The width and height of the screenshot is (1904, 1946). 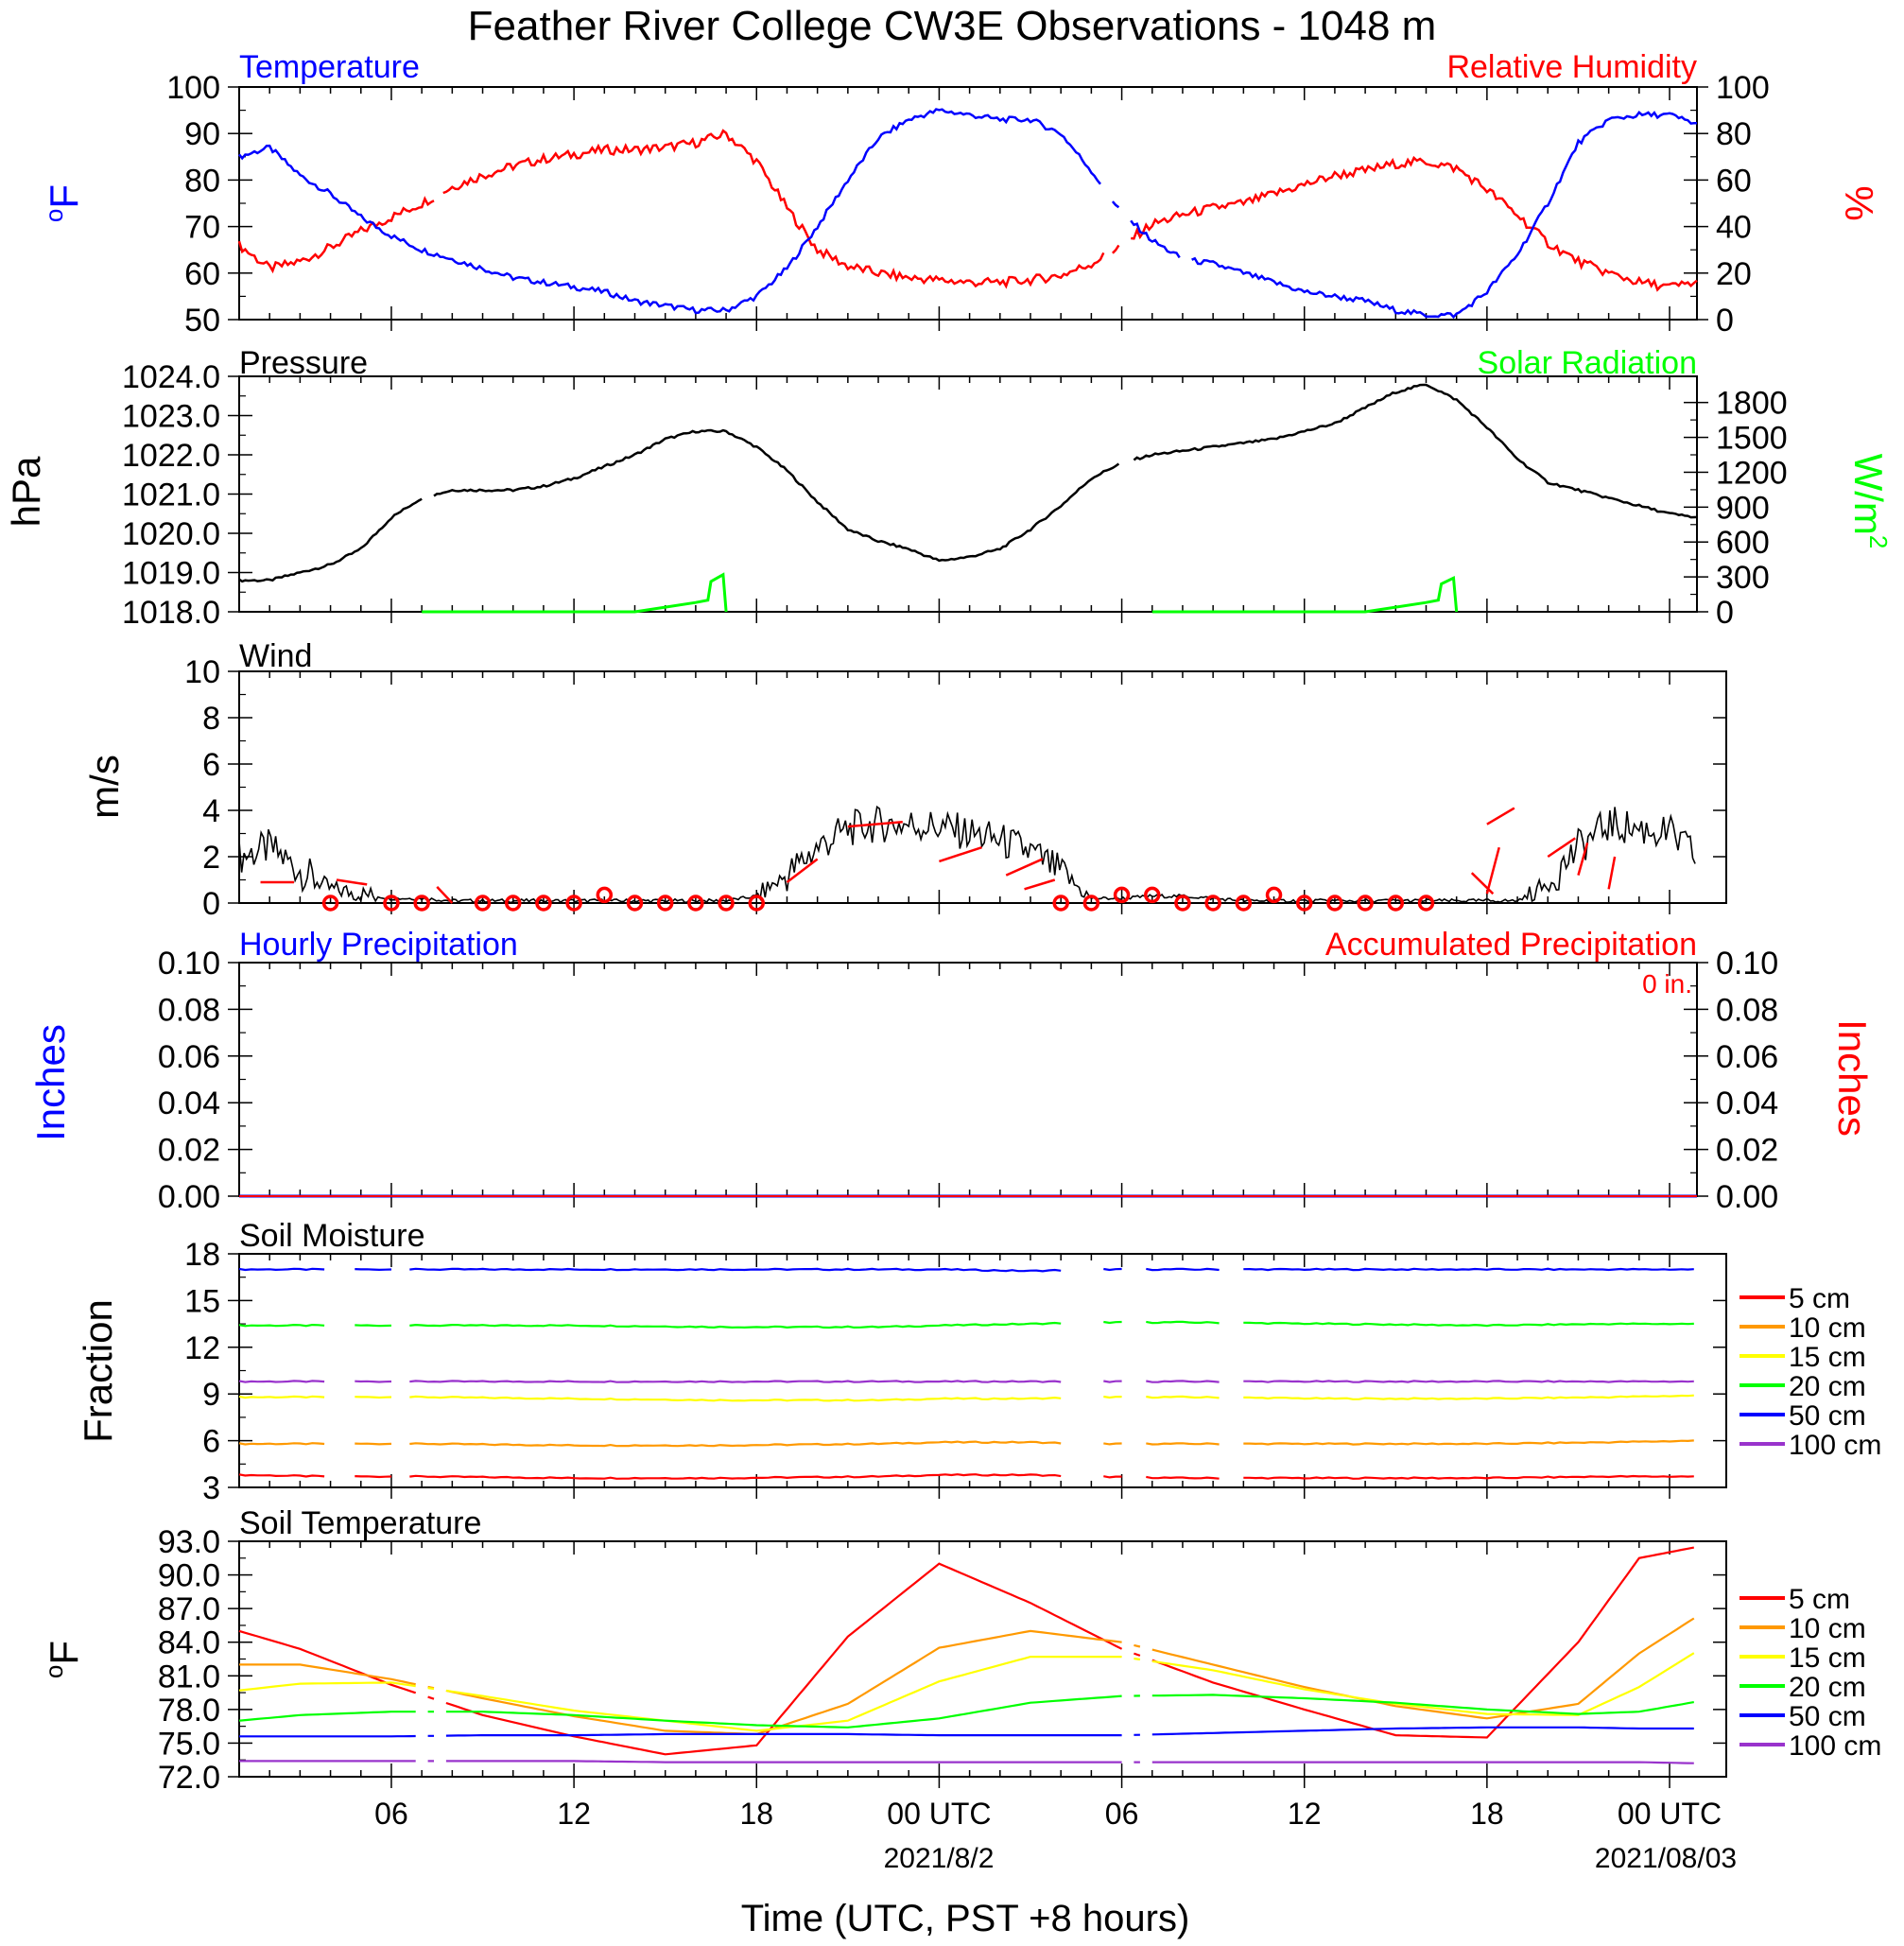 I want to click on panel-title-soil-temperature: Soil Temperature, so click(x=360, y=1523).